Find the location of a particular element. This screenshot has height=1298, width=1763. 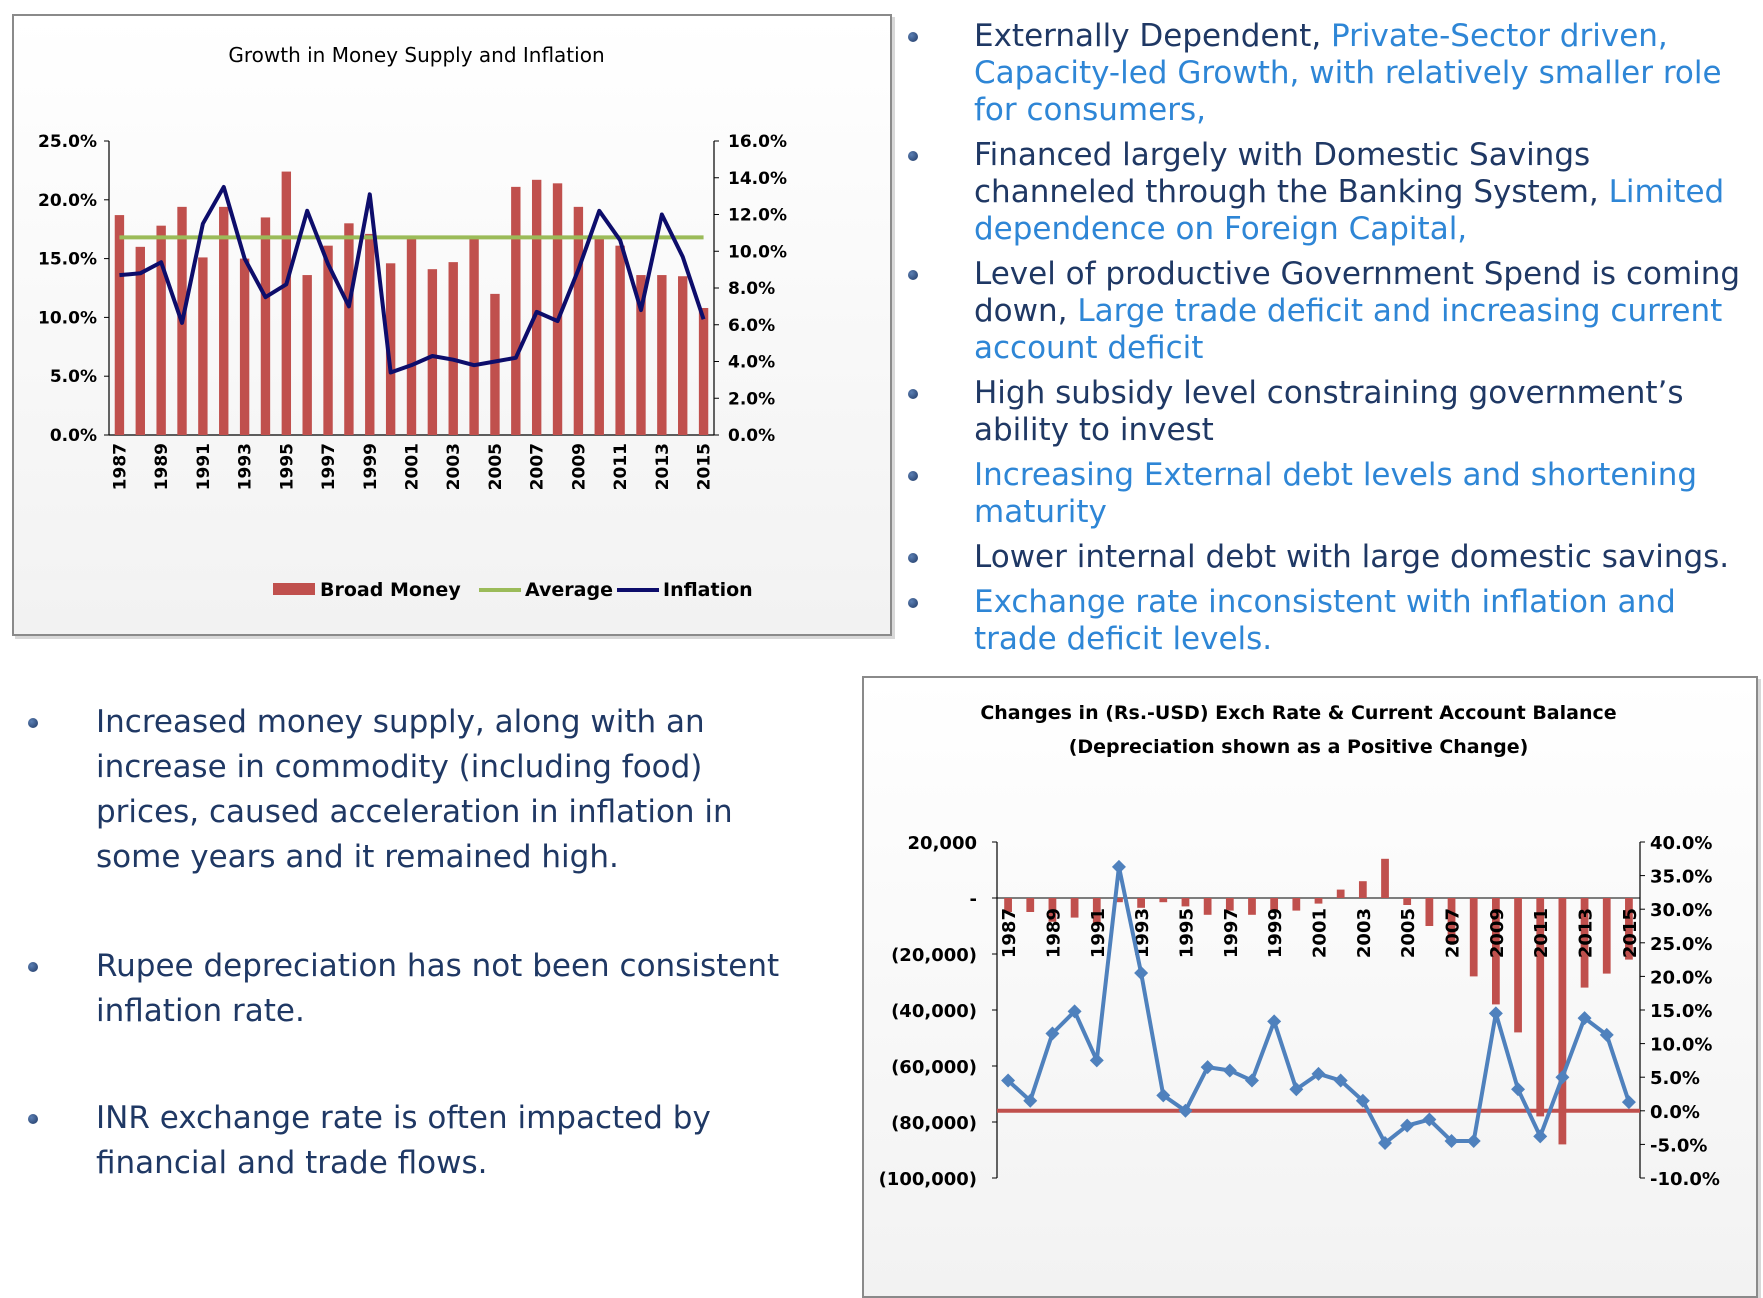

y-right-tick-label: 16.0% is located at coordinates (757, 142).